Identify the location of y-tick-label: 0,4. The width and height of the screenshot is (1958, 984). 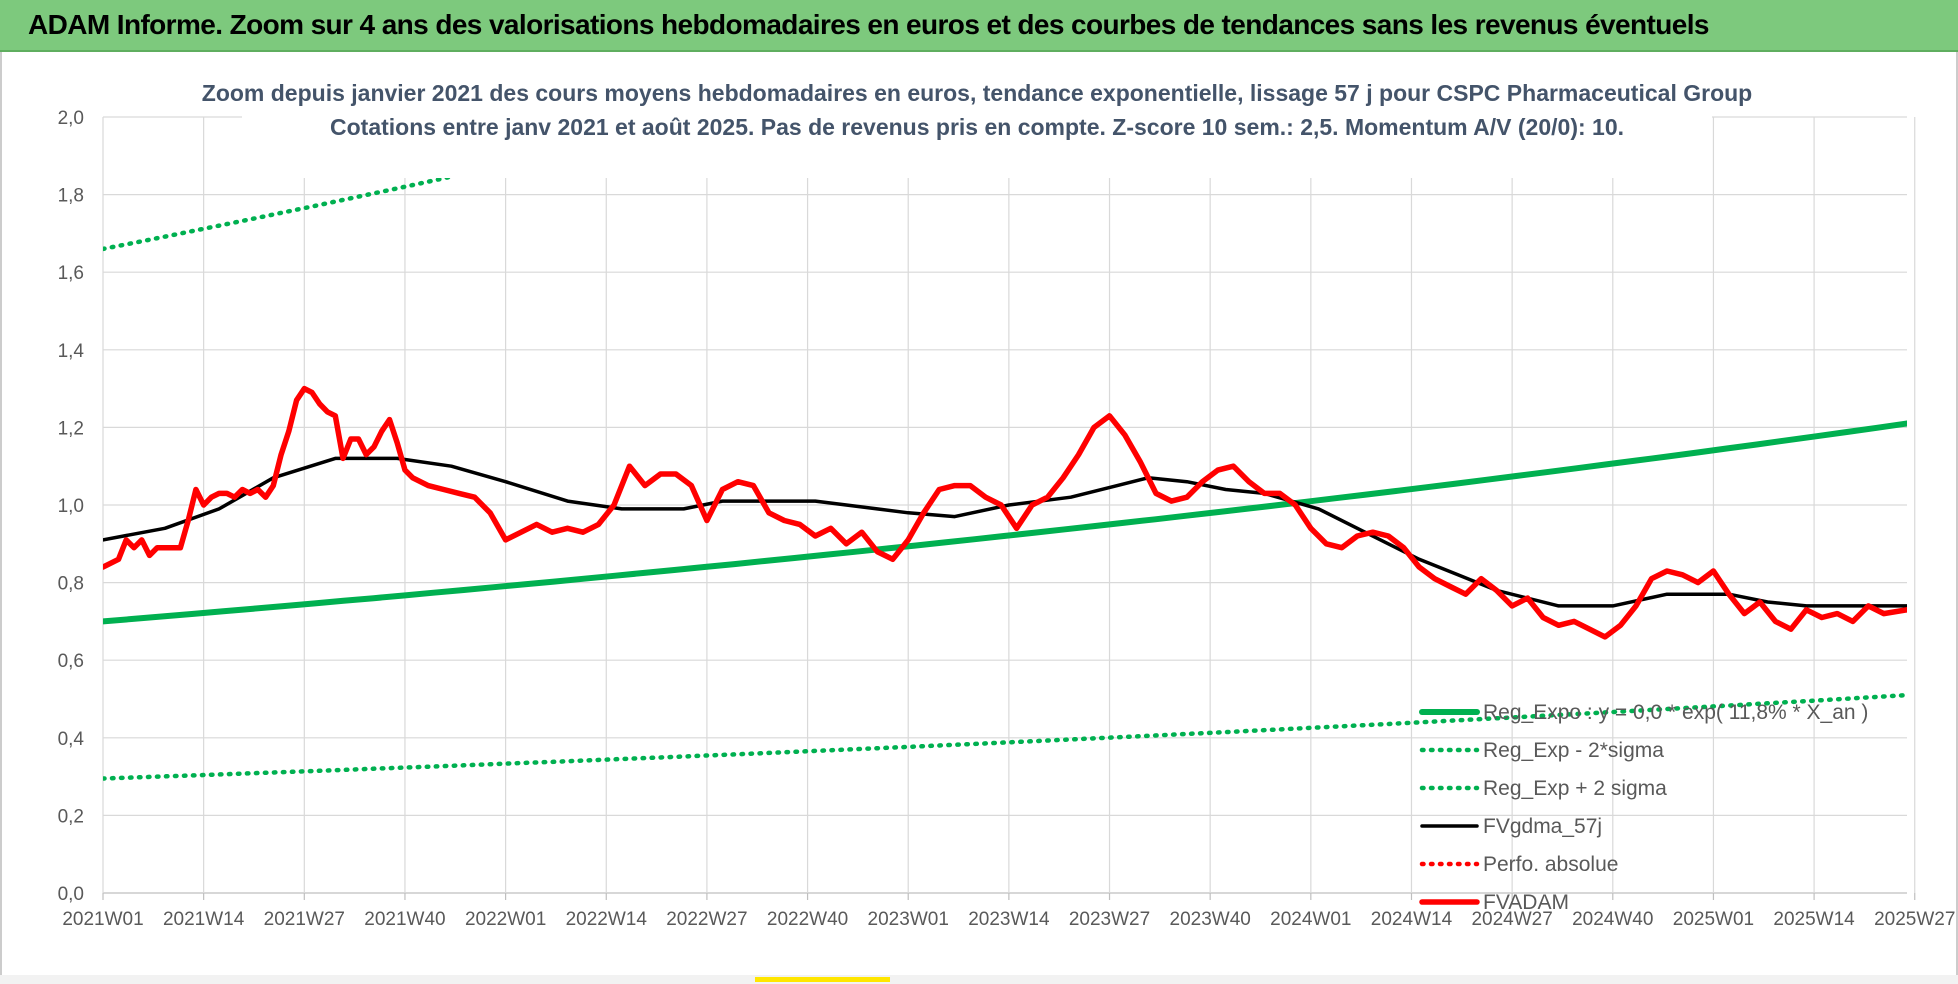
(71, 739).